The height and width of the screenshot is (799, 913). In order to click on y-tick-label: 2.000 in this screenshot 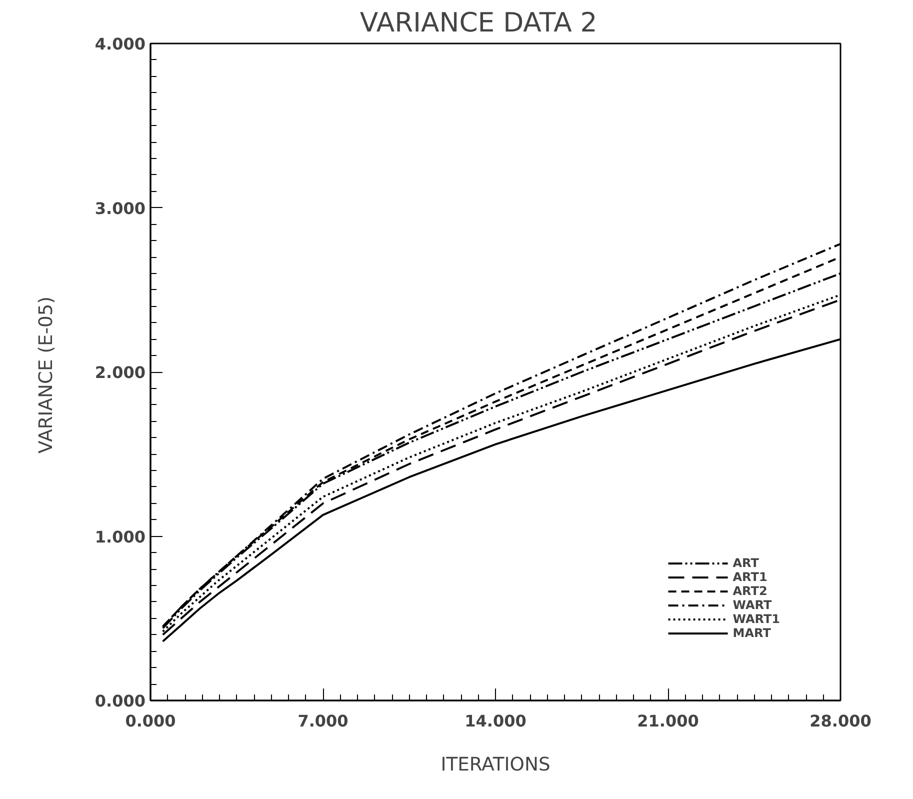, I will do `click(120, 372)`.